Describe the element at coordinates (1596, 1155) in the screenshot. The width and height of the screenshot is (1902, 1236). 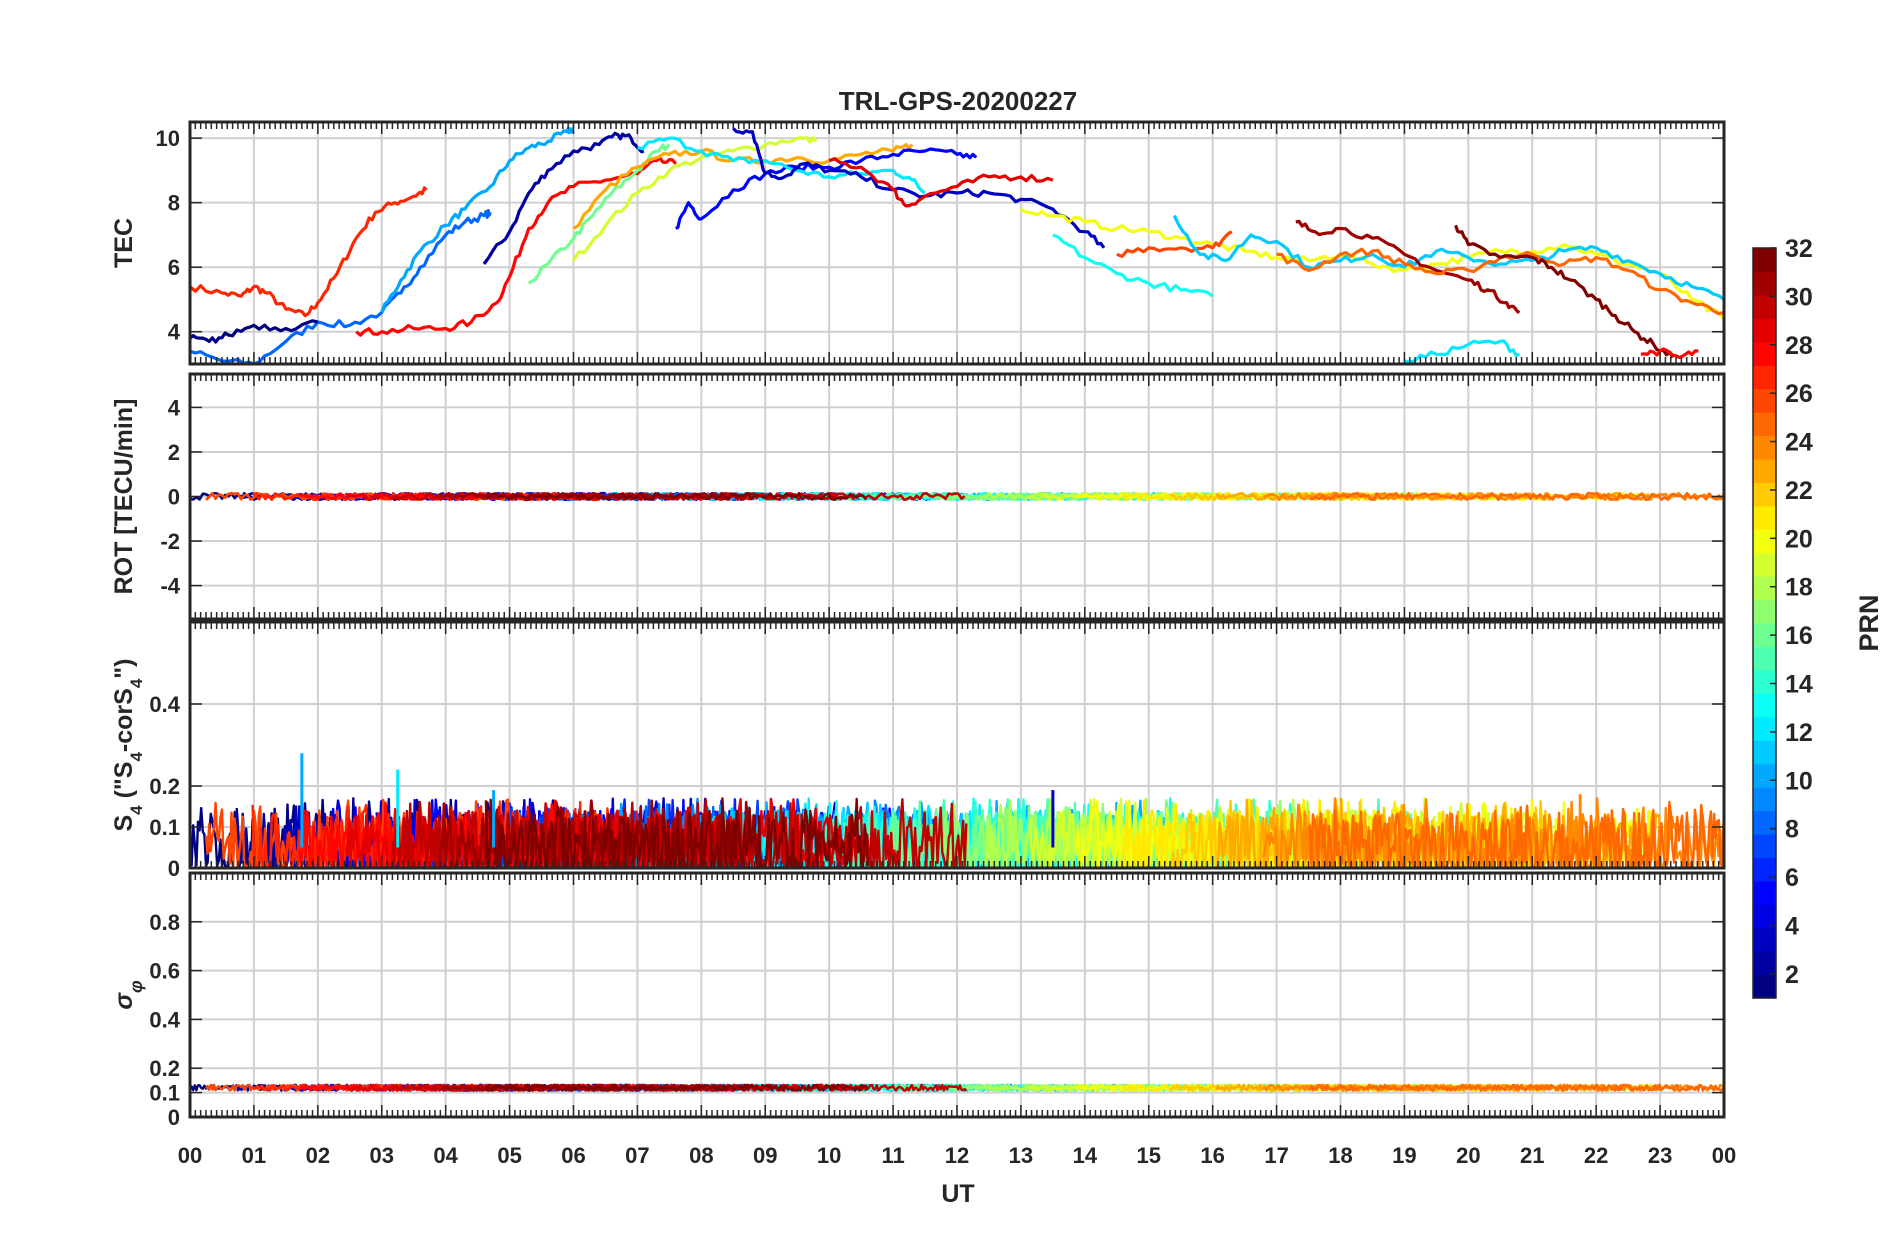
I see `x-tick-label: 22` at that location.